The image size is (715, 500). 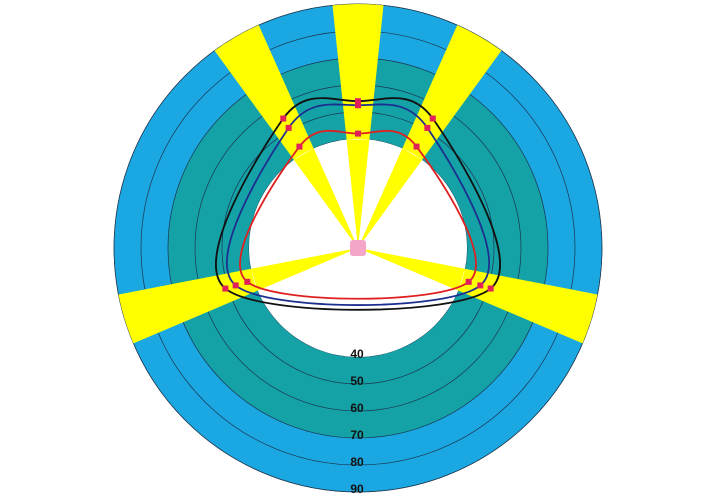 I want to click on spoke, so click(x=358, y=125).